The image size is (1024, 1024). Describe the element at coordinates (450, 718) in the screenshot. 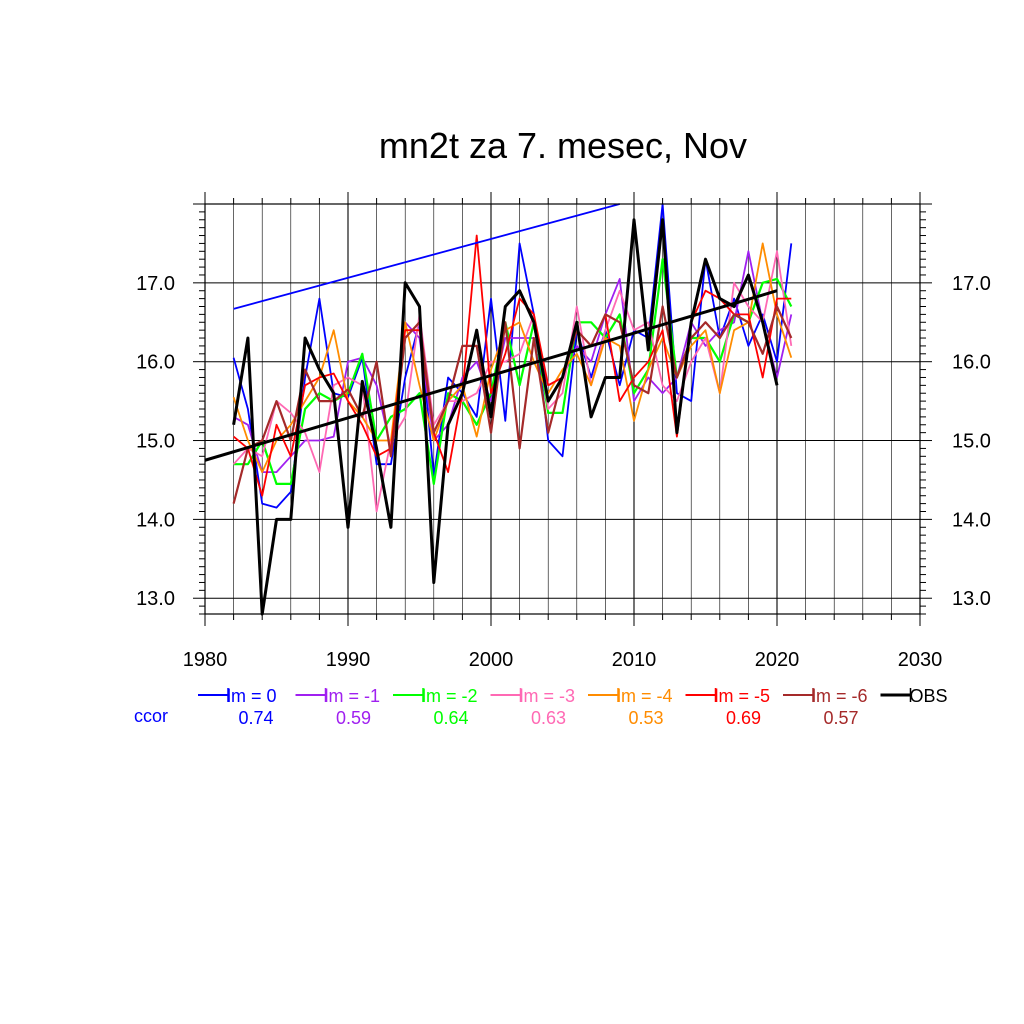

I see `legend-ccor-2: 0.64` at that location.